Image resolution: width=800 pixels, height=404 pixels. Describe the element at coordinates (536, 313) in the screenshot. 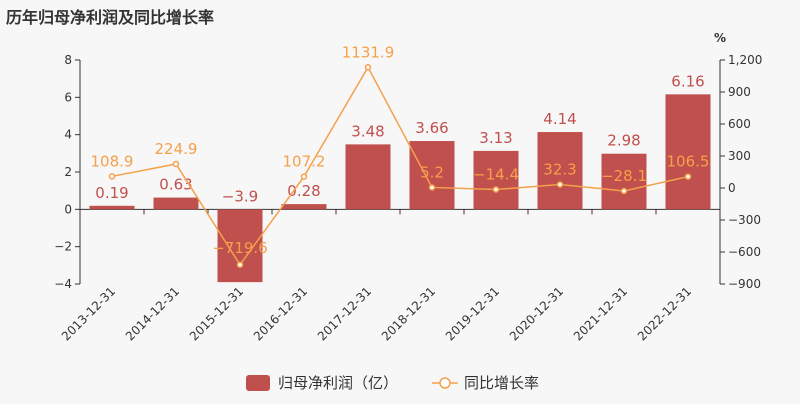

I see `x-tick-label: 2020-12-31` at that location.